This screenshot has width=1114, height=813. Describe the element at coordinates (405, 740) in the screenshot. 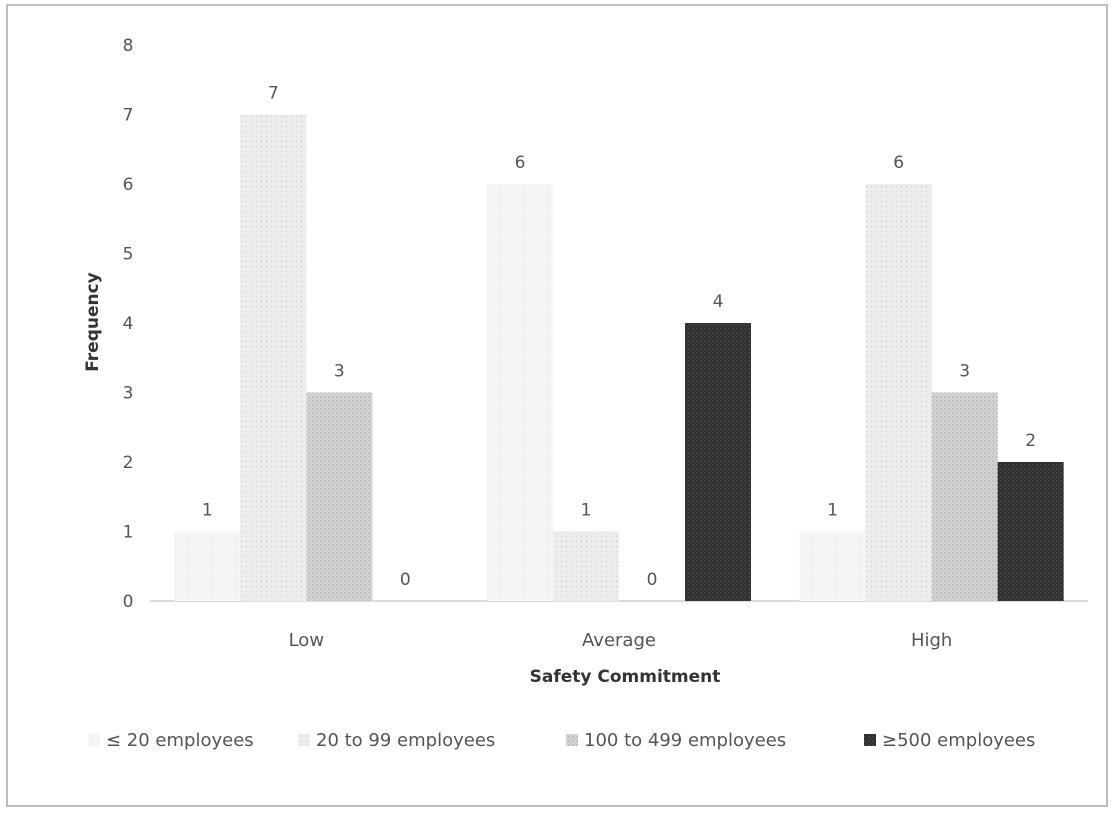

I see `legend-label: 20 to 99 employees` at that location.